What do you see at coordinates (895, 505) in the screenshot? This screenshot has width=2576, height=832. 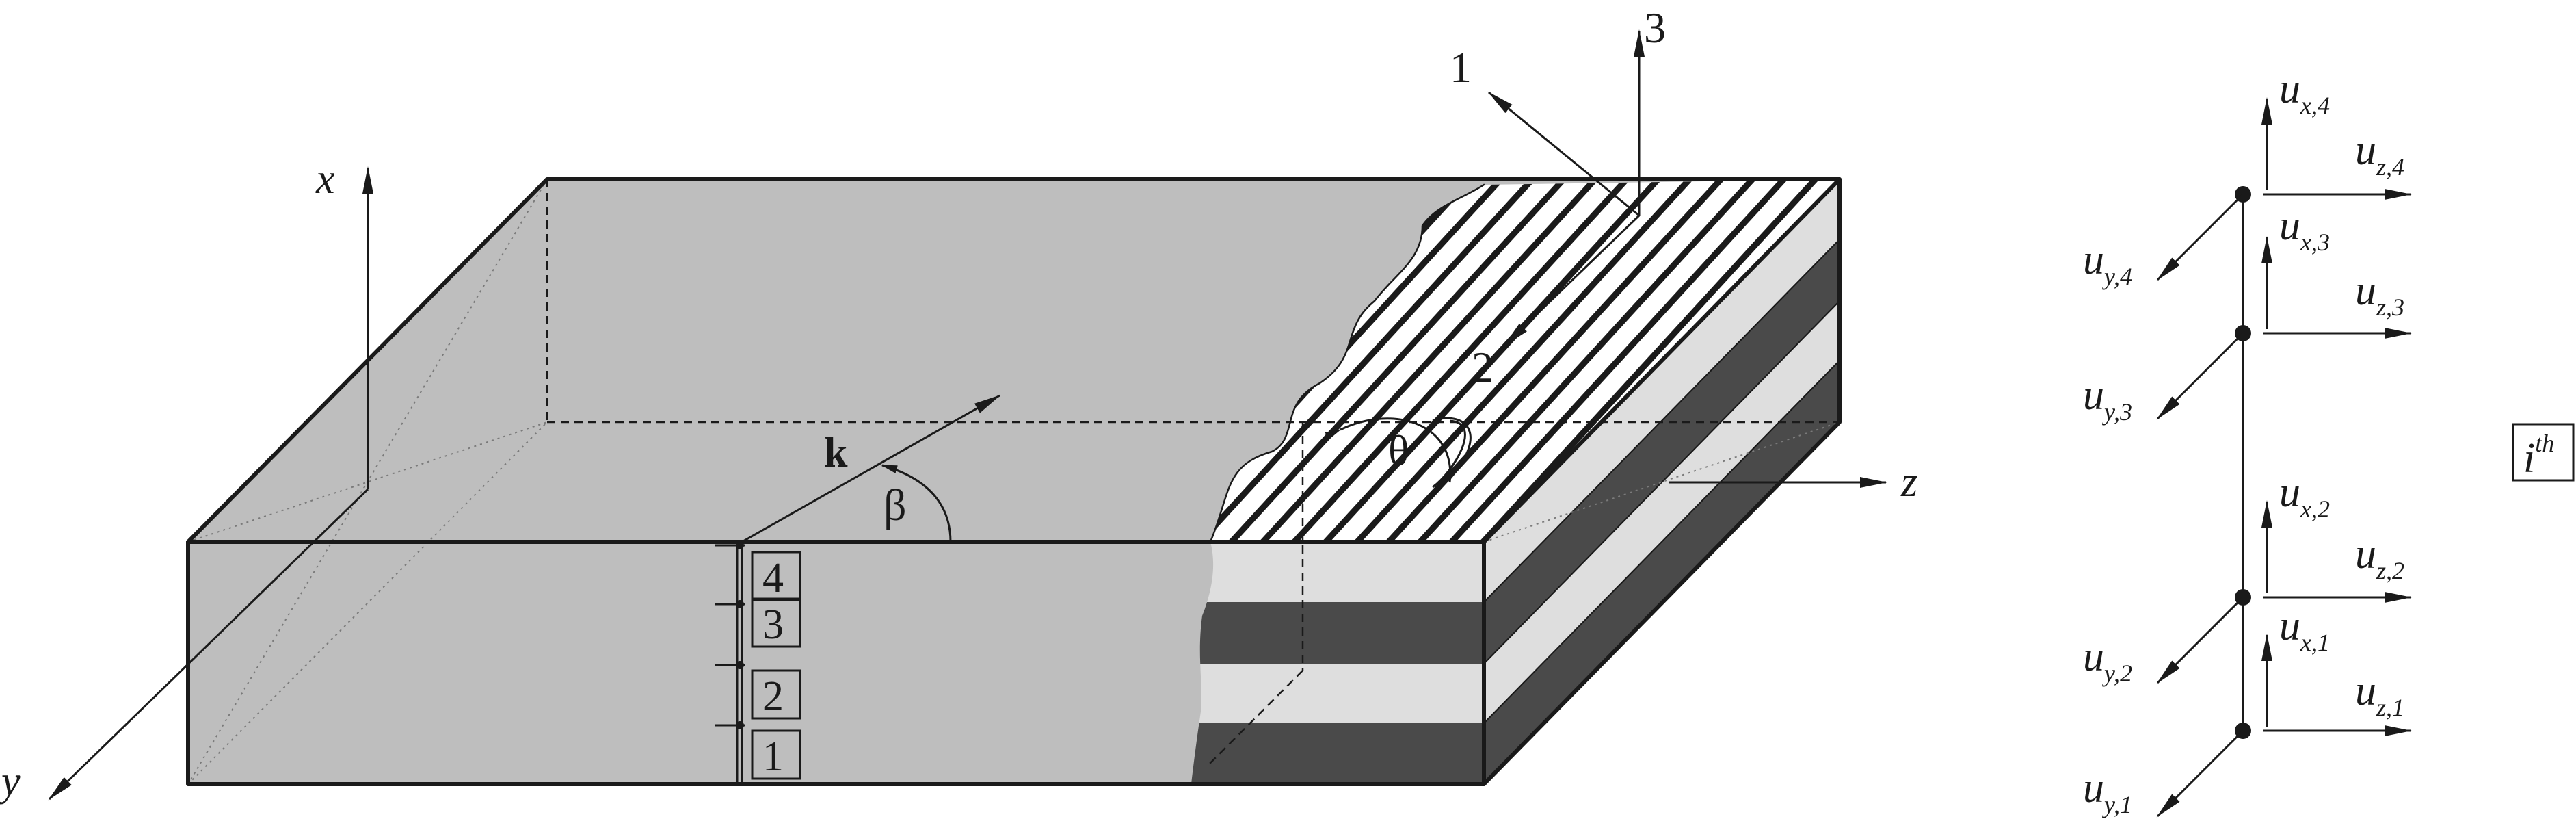 I see `beta-label: β` at bounding box center [895, 505].